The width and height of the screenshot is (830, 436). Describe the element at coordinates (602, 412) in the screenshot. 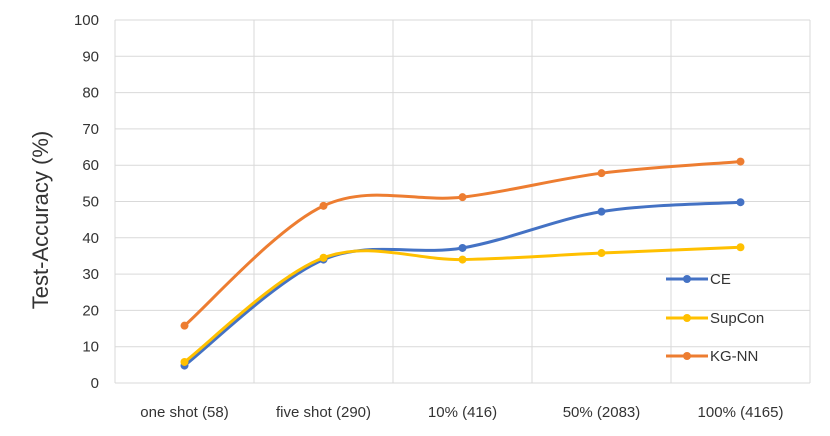

I see `x-tick-label: 50% (2083)` at that location.